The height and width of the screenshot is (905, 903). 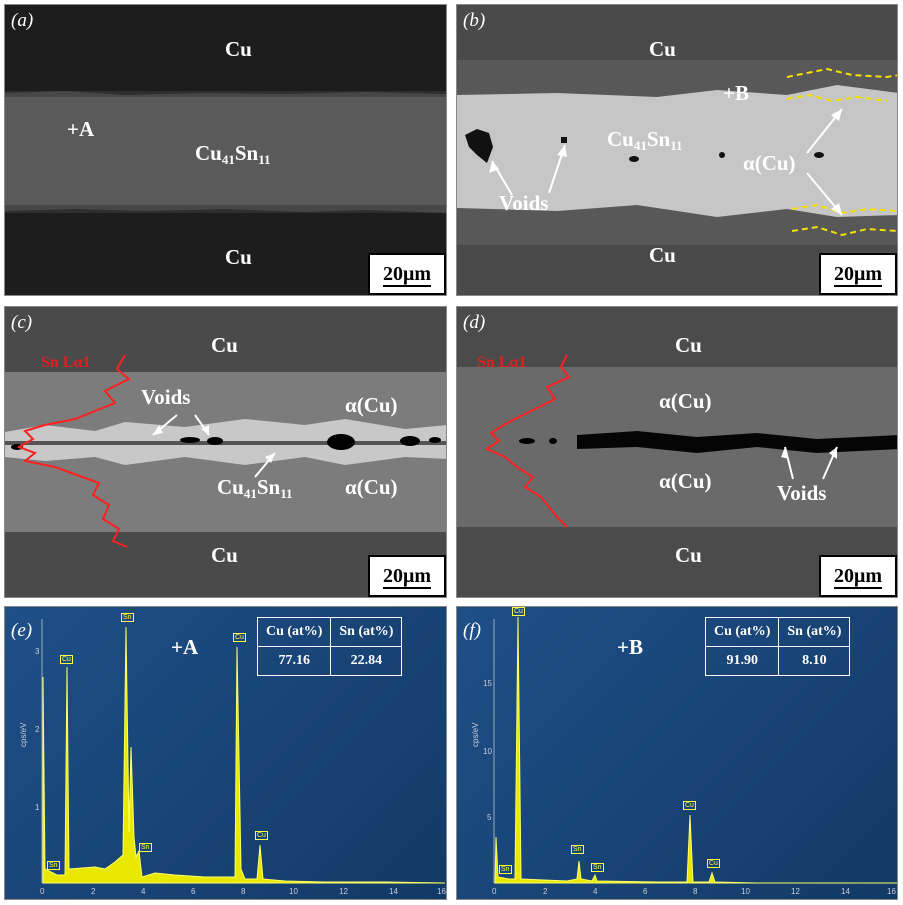 What do you see at coordinates (81, 129) in the screenshot?
I see `panel-a-point-a: +A` at bounding box center [81, 129].